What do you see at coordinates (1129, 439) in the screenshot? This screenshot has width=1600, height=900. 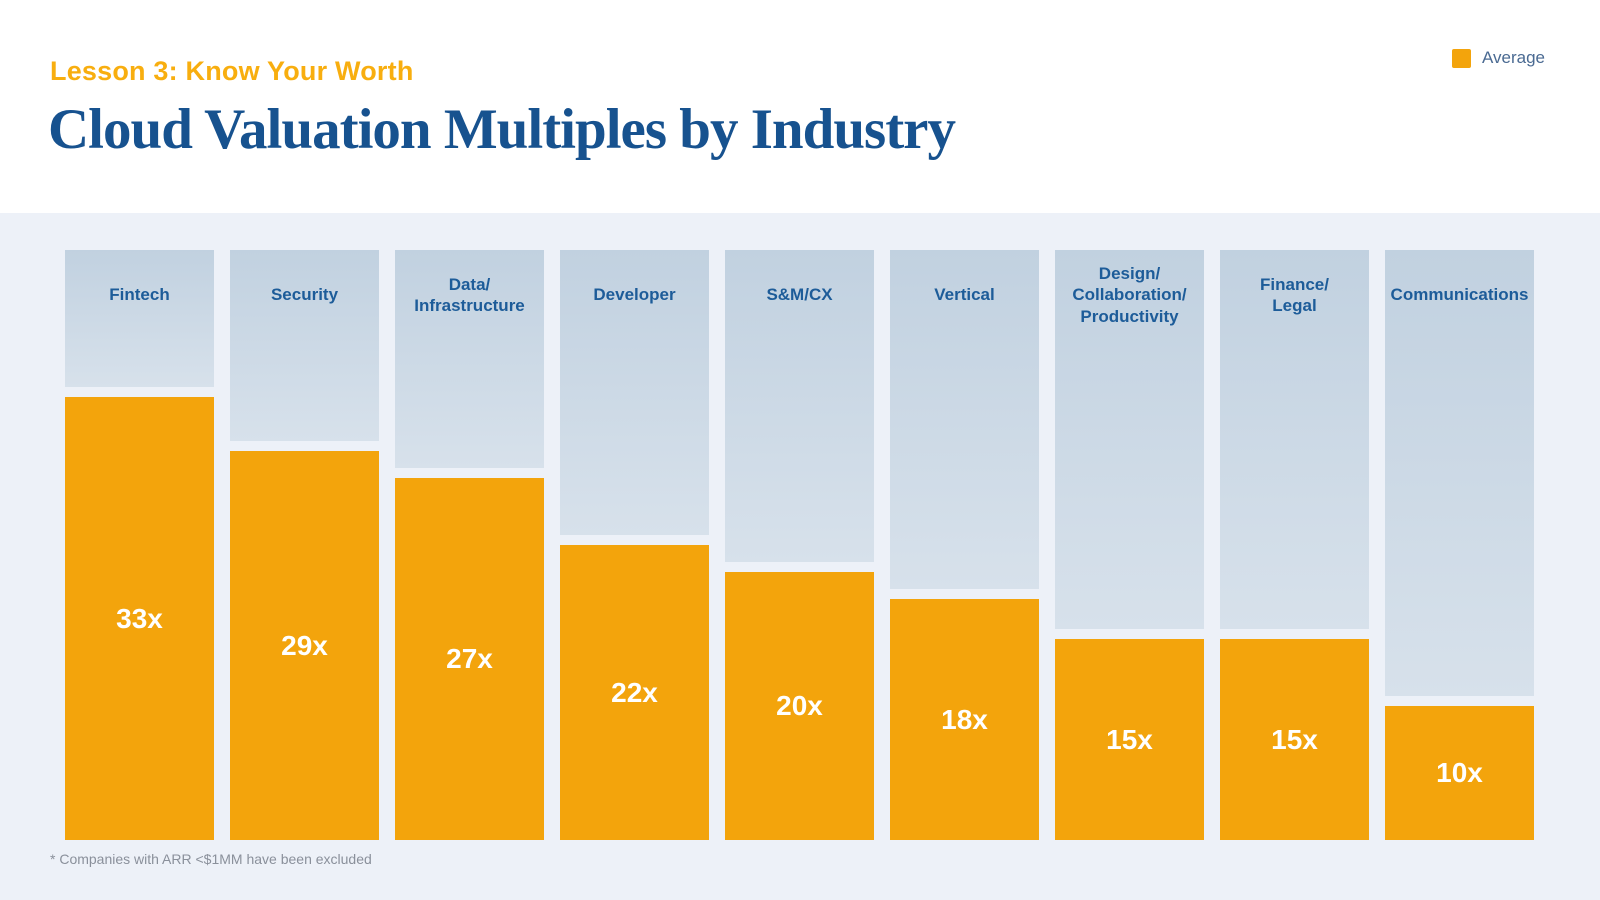 I see `category-track: Design/ Collaboration/ Productivity` at bounding box center [1129, 439].